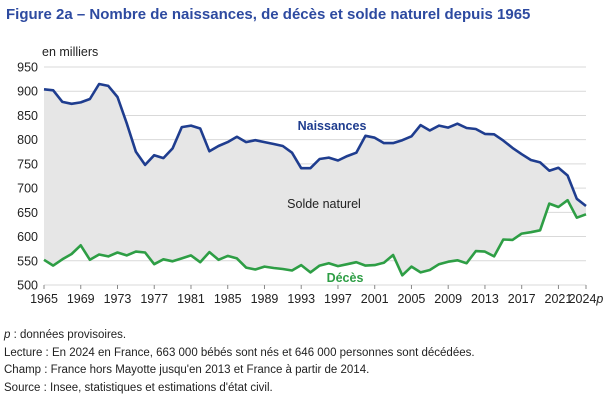 This screenshot has width=615, height=403. What do you see at coordinates (27, 68) in the screenshot?
I see `y-tick-label: 950` at bounding box center [27, 68].